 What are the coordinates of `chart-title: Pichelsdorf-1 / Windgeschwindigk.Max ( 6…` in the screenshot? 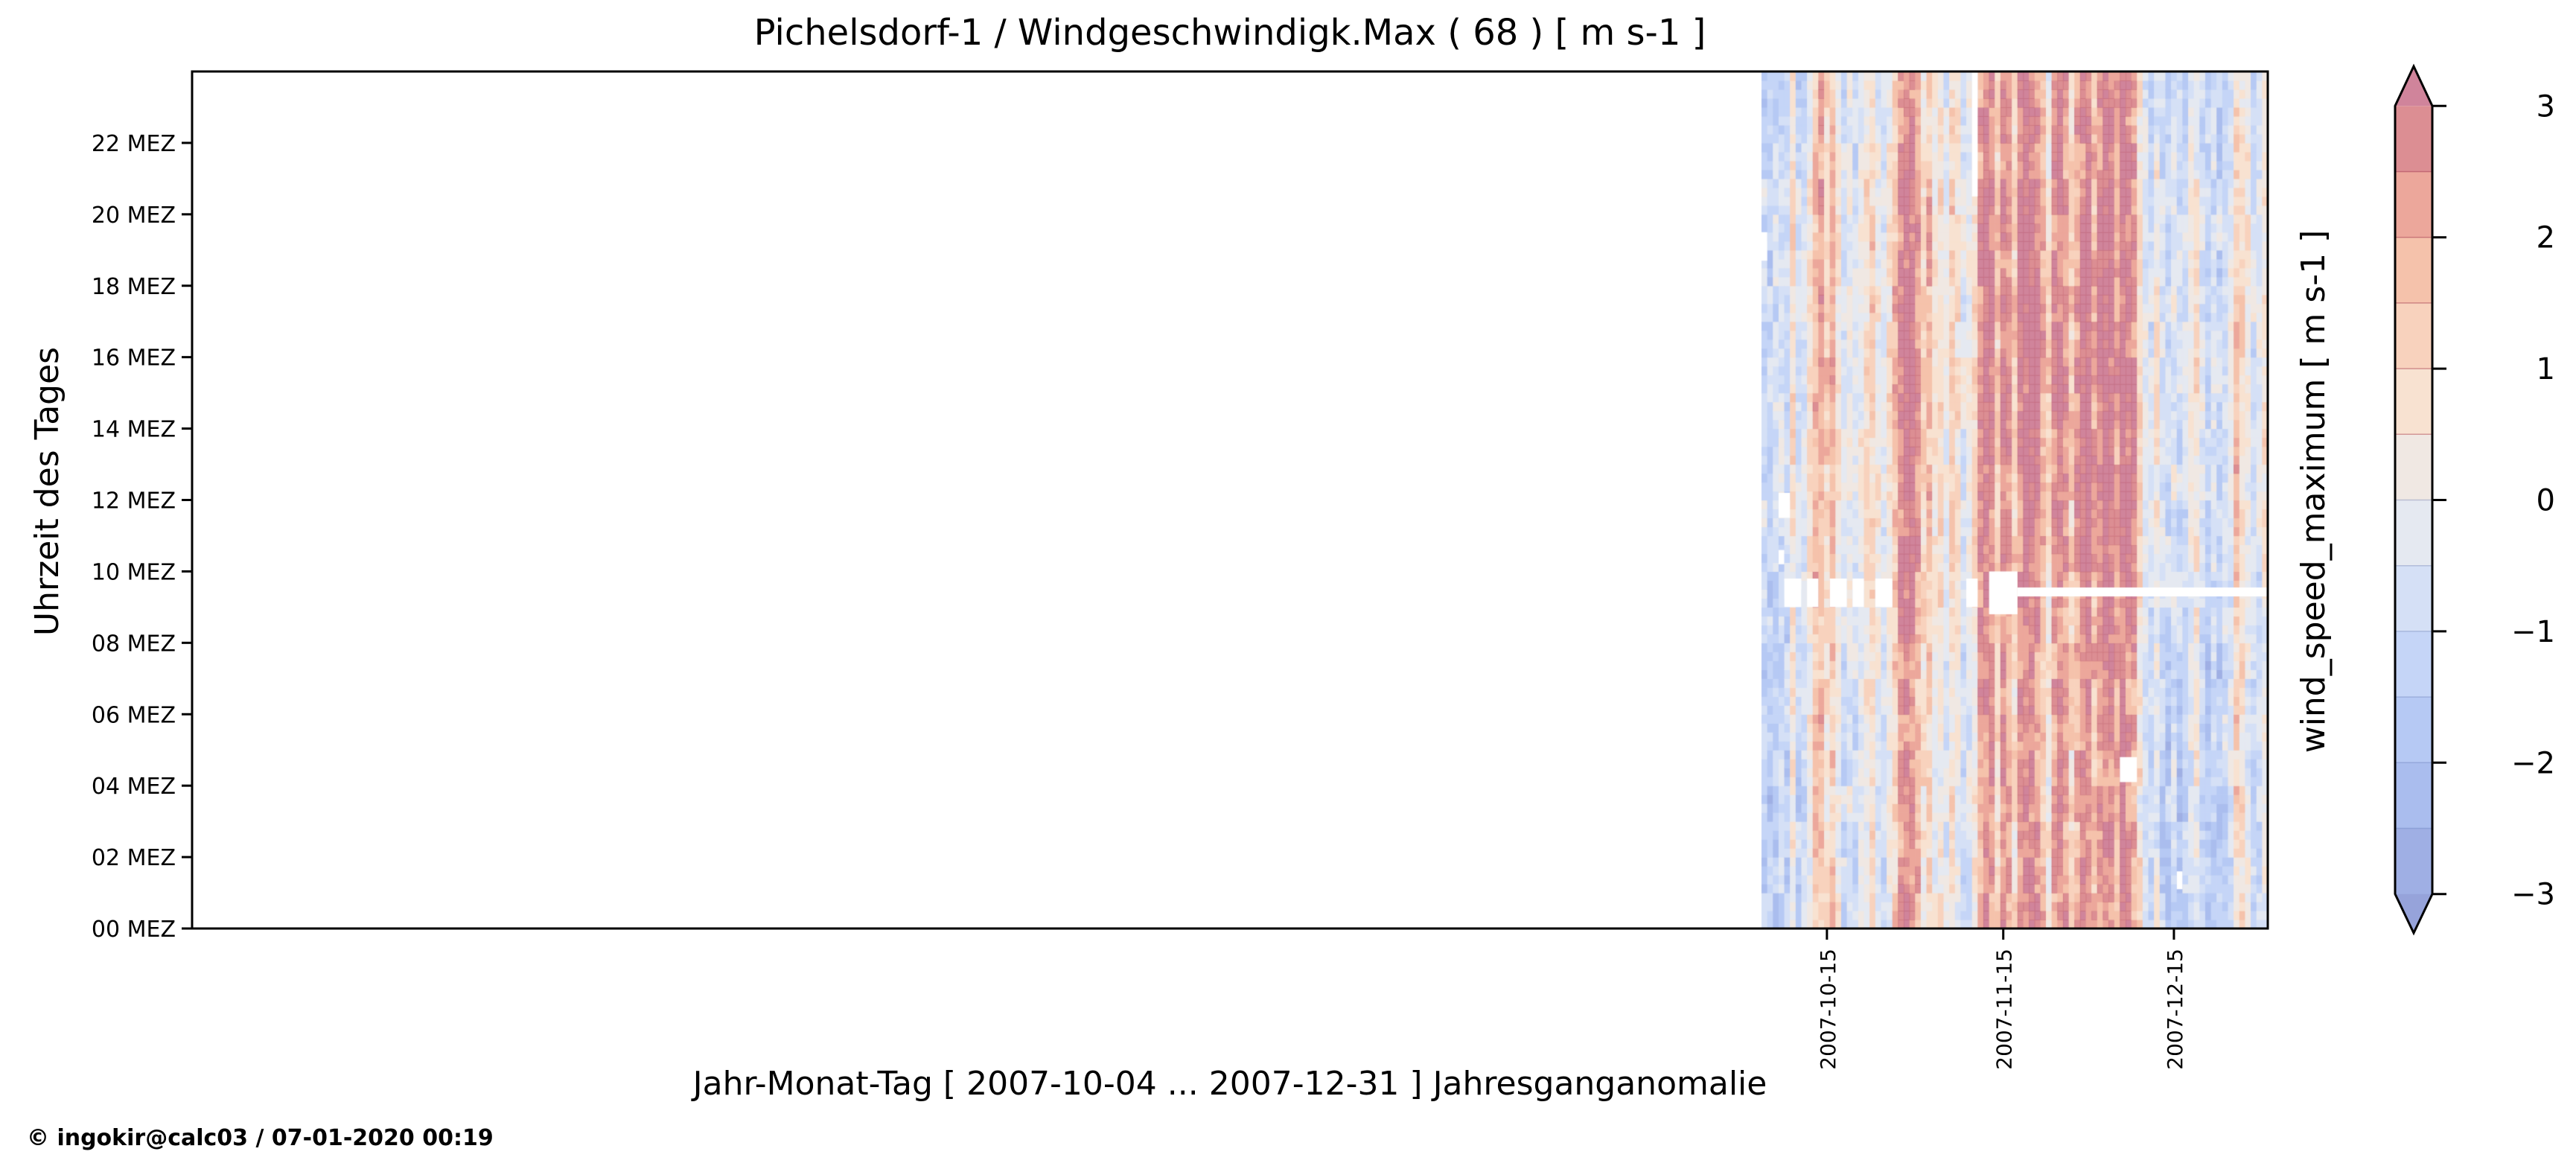 It's located at (1230, 33).